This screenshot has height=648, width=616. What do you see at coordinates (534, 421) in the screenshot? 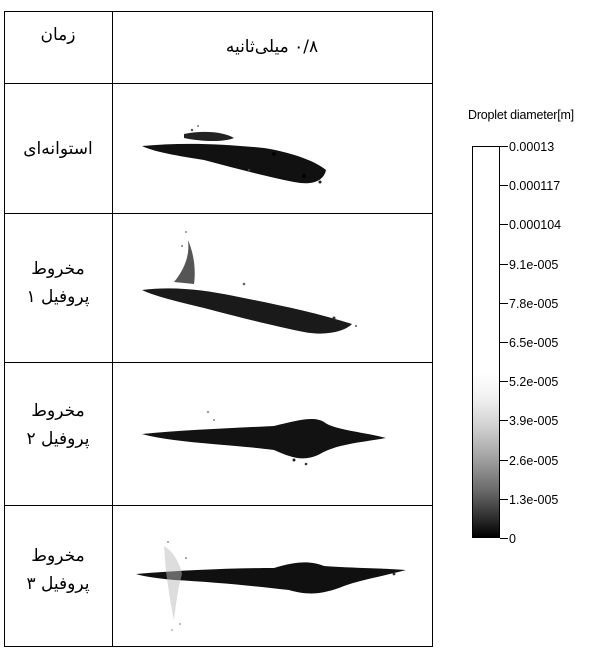
I see `legend-tick-label: 3.9e-005` at bounding box center [534, 421].